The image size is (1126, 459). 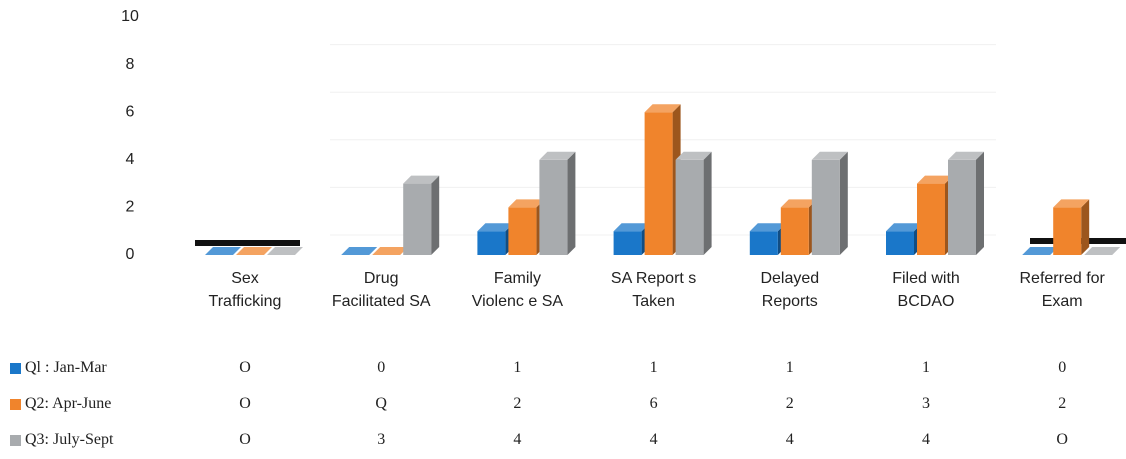 I want to click on x-tick-label: Delayed Reports, so click(x=790, y=290).